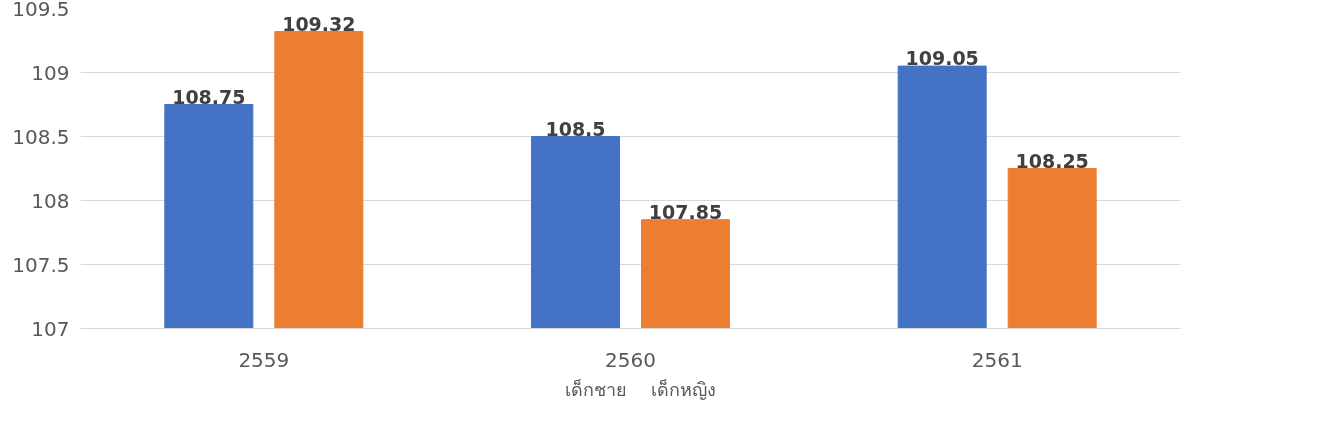 The height and width of the screenshot is (435, 1334). I want to click on data-label: 108.75, so click(209, 96).